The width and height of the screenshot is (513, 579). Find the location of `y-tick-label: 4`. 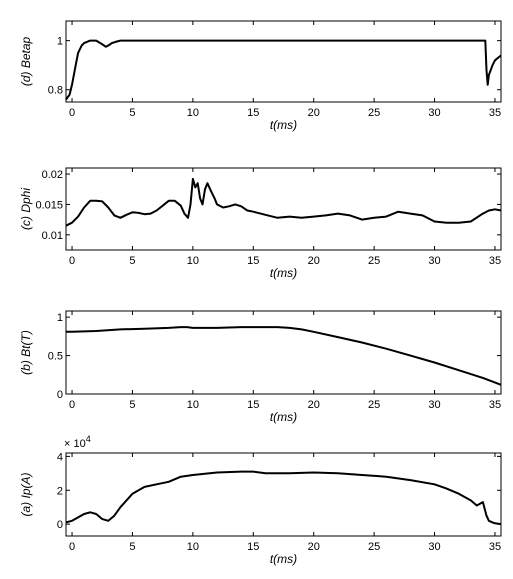

y-tick-label: 4 is located at coordinates (60, 457).